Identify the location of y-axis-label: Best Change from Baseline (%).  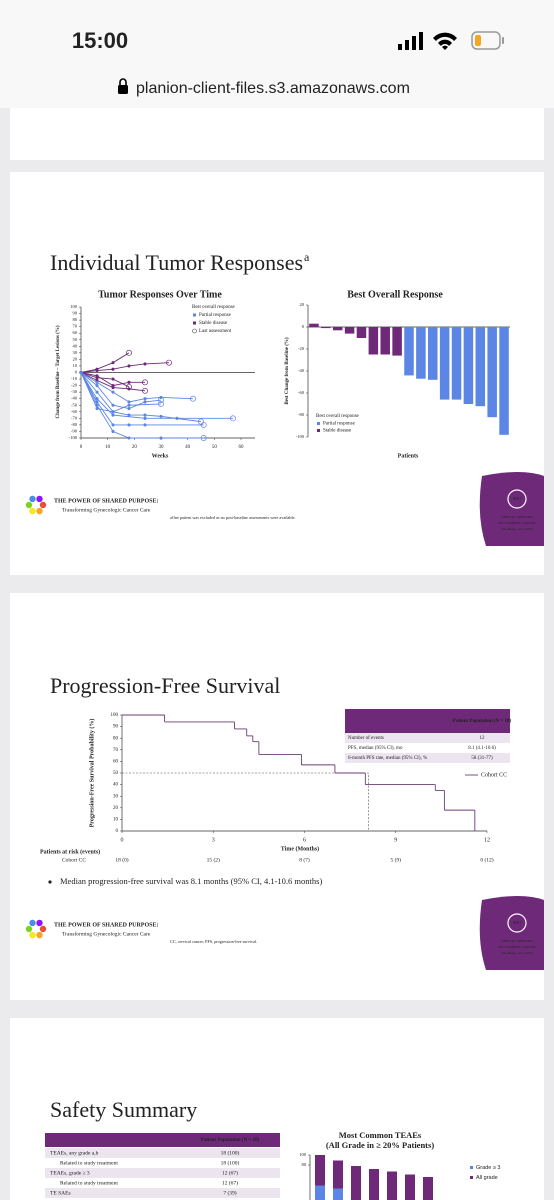
(287, 370).